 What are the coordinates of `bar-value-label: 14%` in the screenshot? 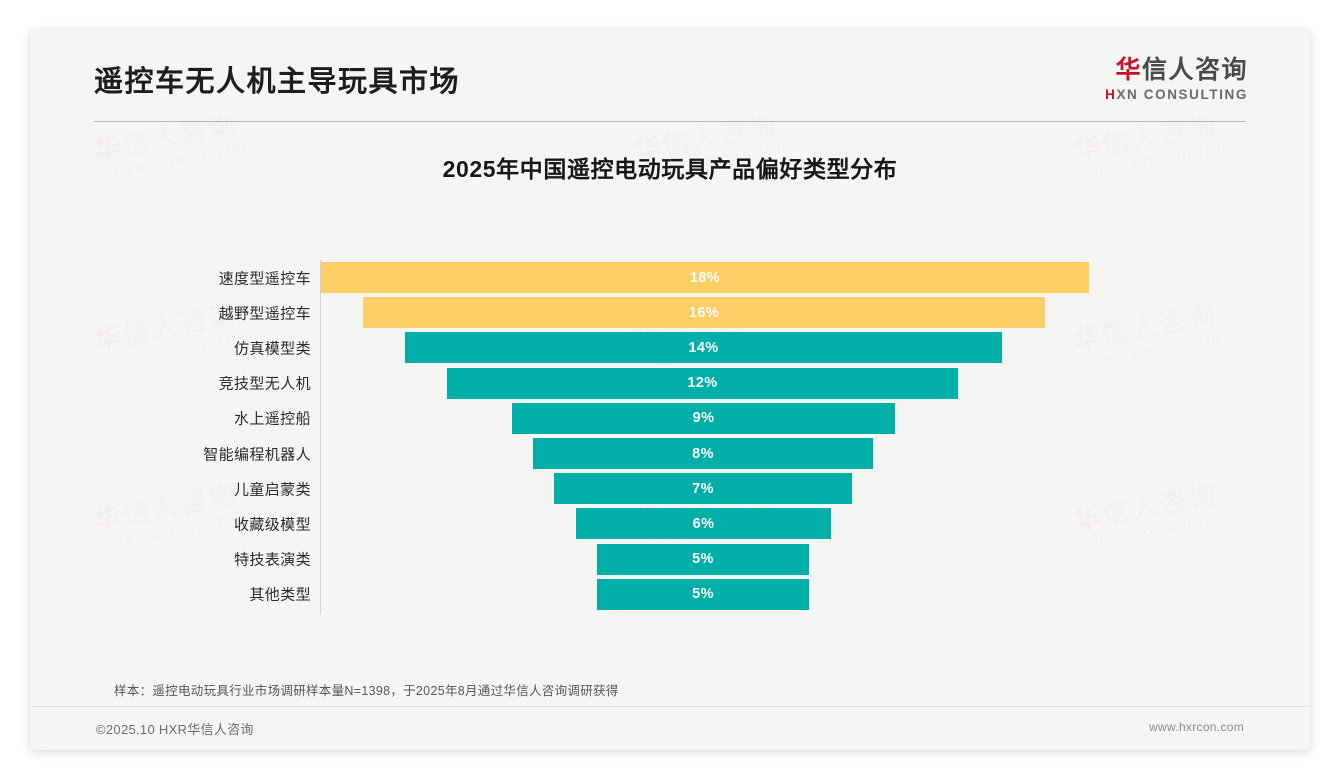 It's located at (703, 347).